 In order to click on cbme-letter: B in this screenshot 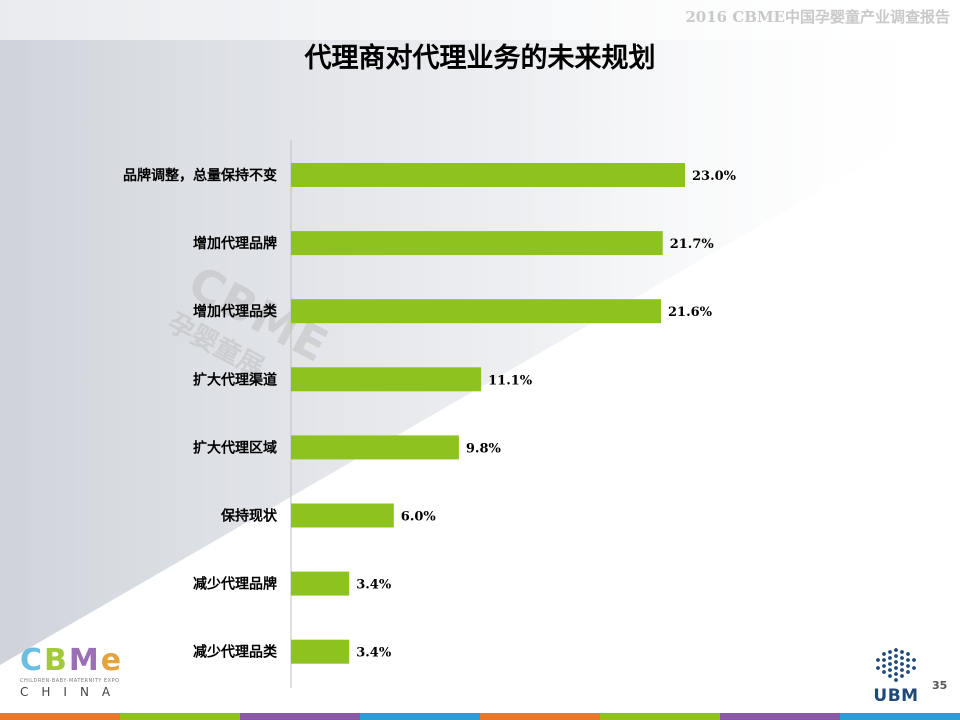, I will do `click(55, 660)`.